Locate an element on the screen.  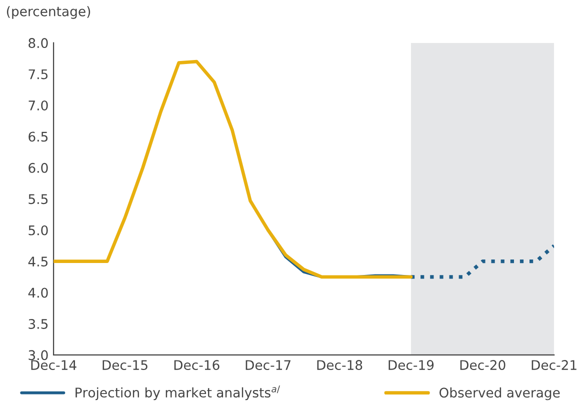
x-tick-label: Dec-21 is located at coordinates (554, 365).